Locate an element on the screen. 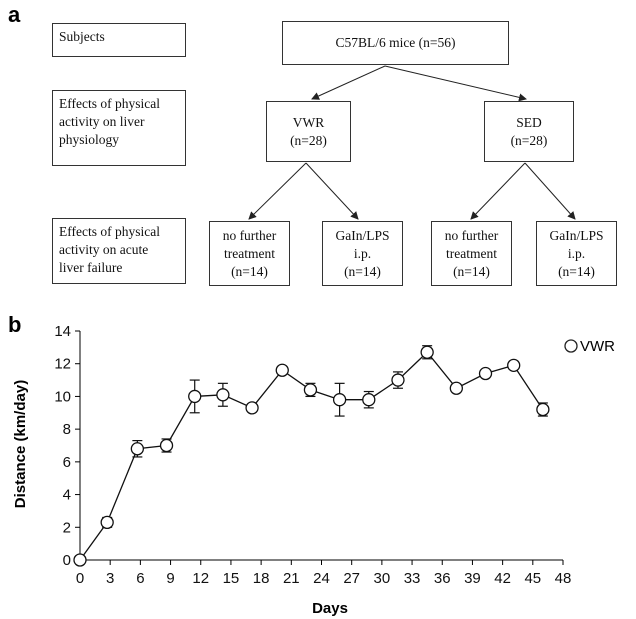  root-node-box: C57BL/6 mice (n=56) is located at coordinates (395, 43).